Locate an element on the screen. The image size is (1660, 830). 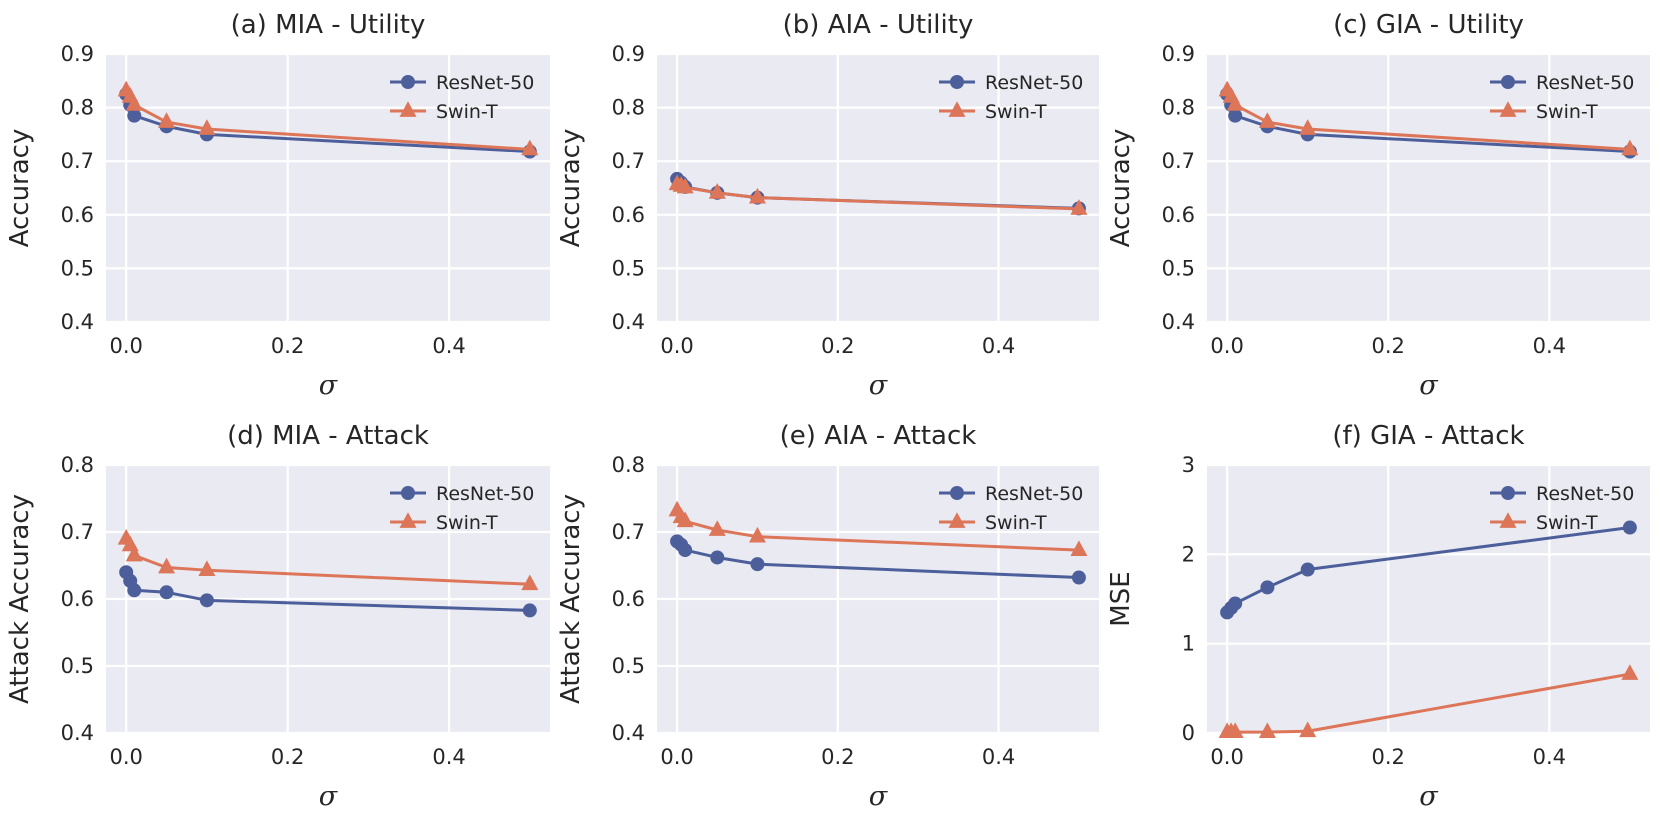
y-axis-label: Attack Accuracy is located at coordinates (571, 599).